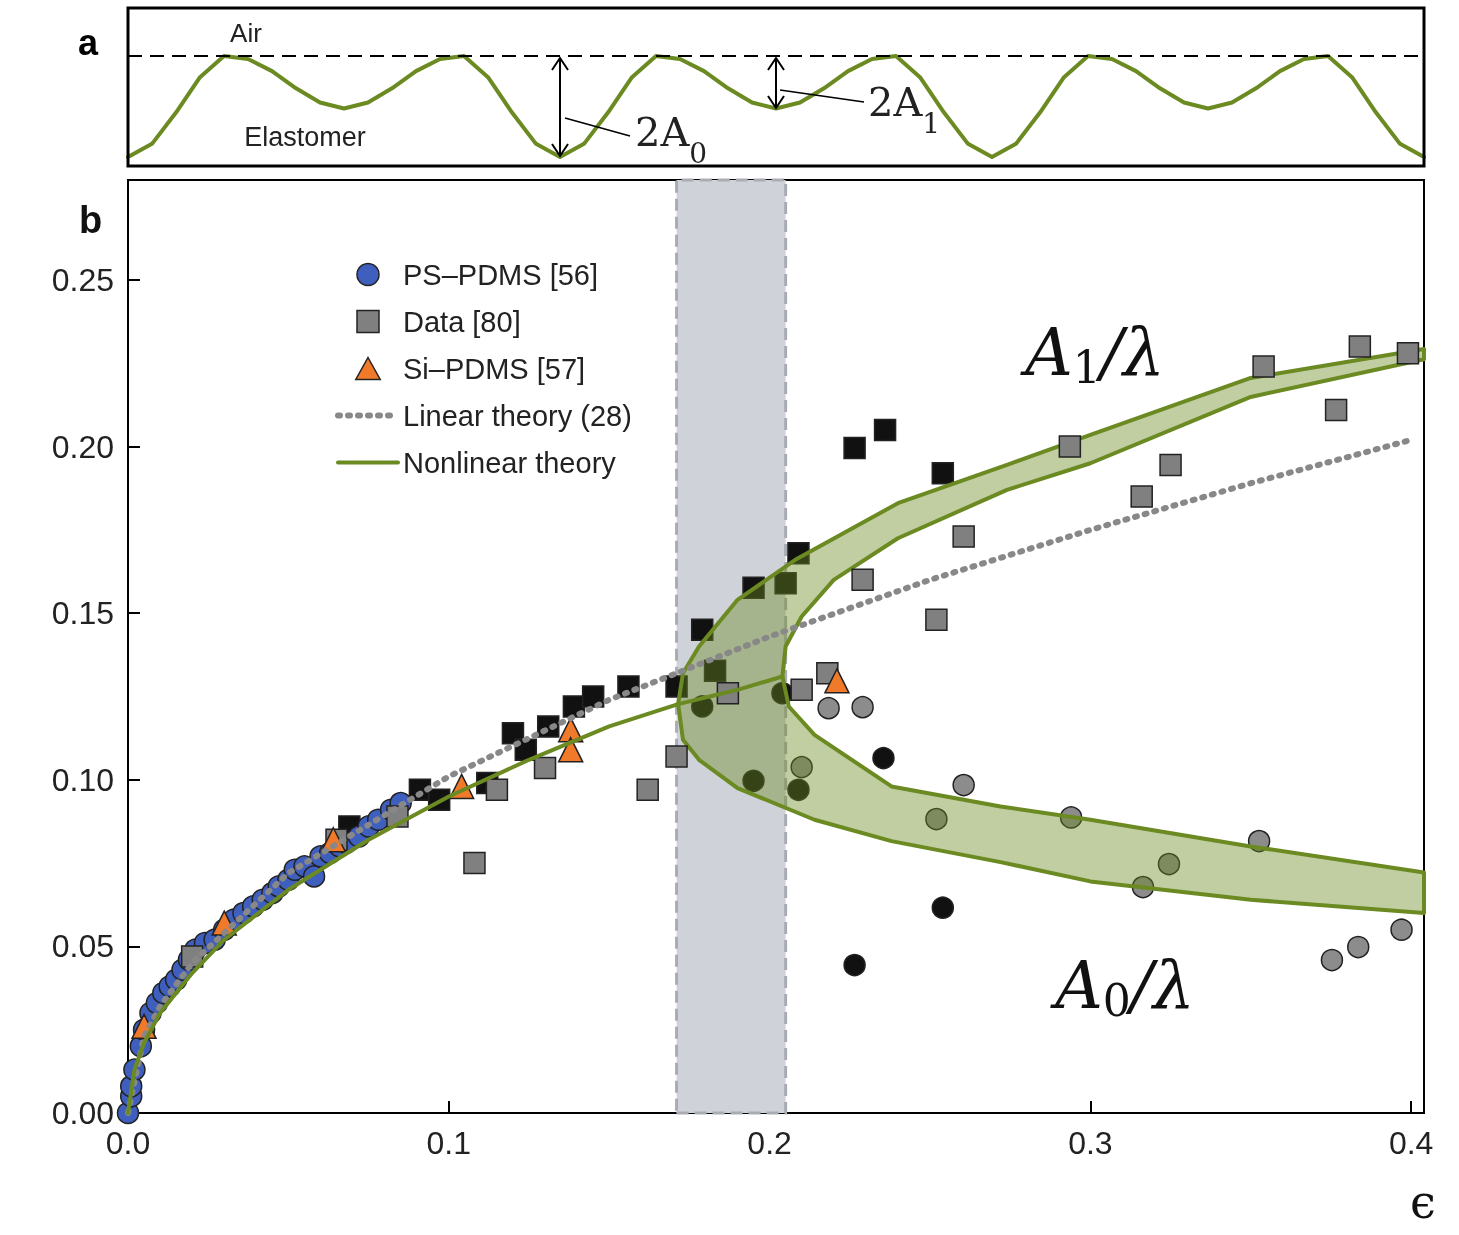 The image size is (1459, 1235). I want to click on annotation: Elastomer, so click(305, 137).